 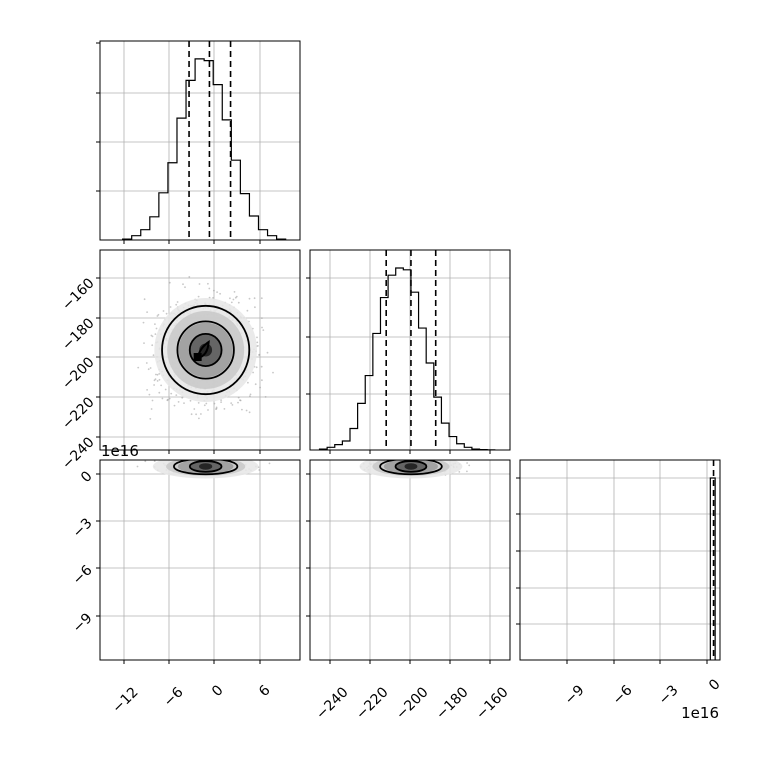 I want to click on y-tick-label-p1: −180, so click(x=78, y=334).